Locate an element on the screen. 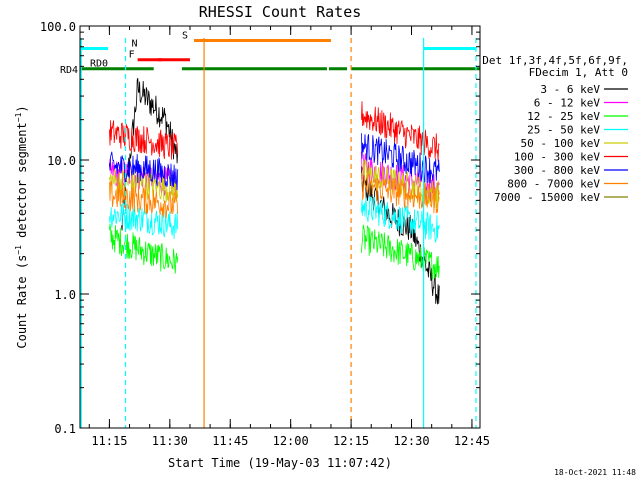 Image resolution: width=640 pixels, height=480 pixels. y-tick-label: 100.0 is located at coordinates (58, 27).